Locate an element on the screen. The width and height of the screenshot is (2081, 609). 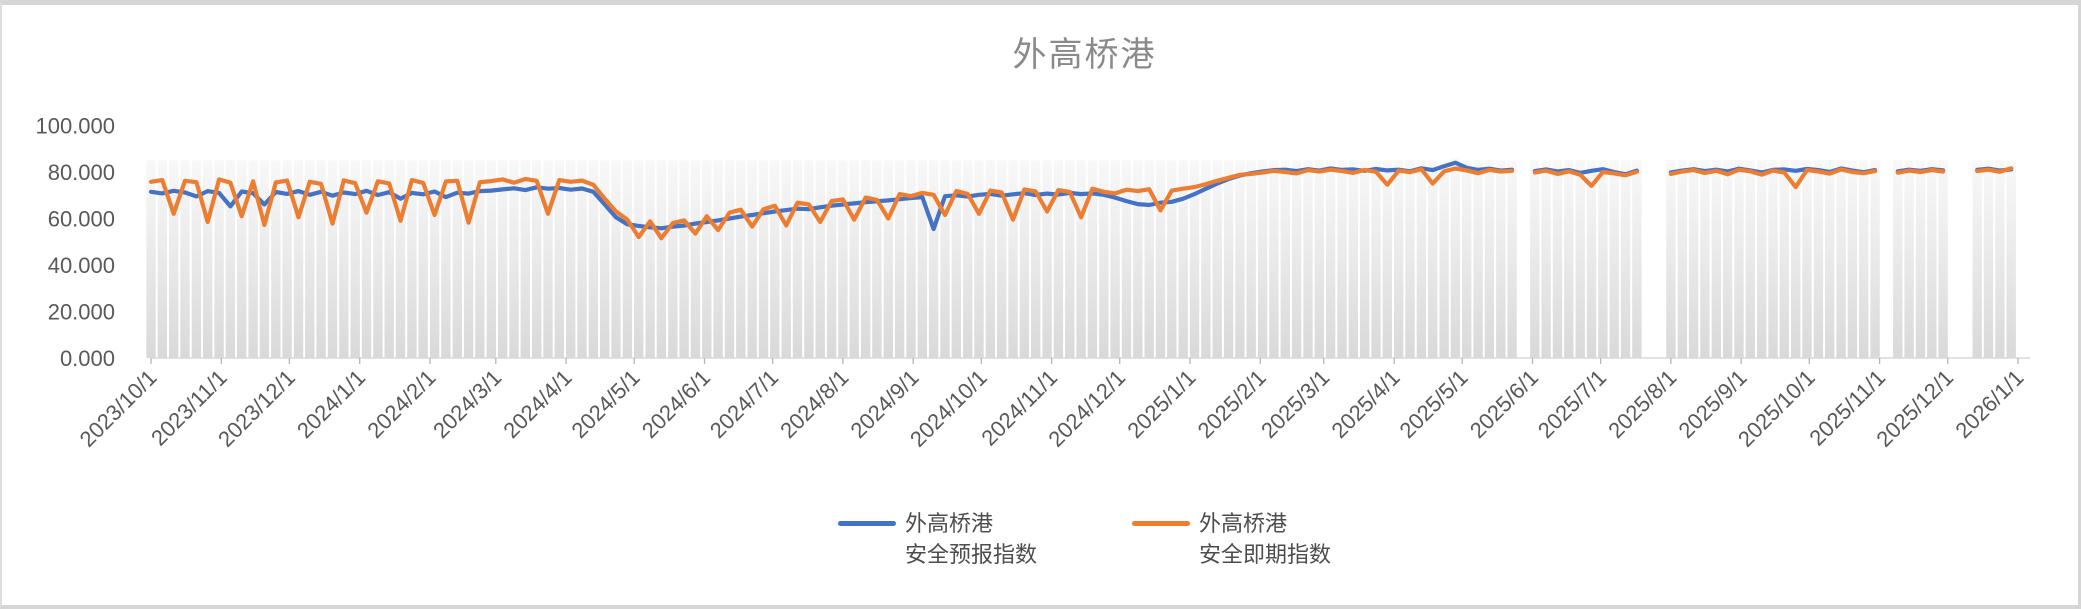
legend: 外高桥港 安全预报指数 外高桥港 安全即期指数 is located at coordinates (1084, 539).